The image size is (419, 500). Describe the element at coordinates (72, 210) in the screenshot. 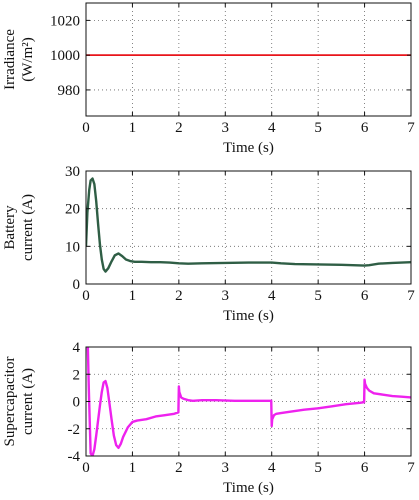

I see `y-tick-label: 20` at that location.